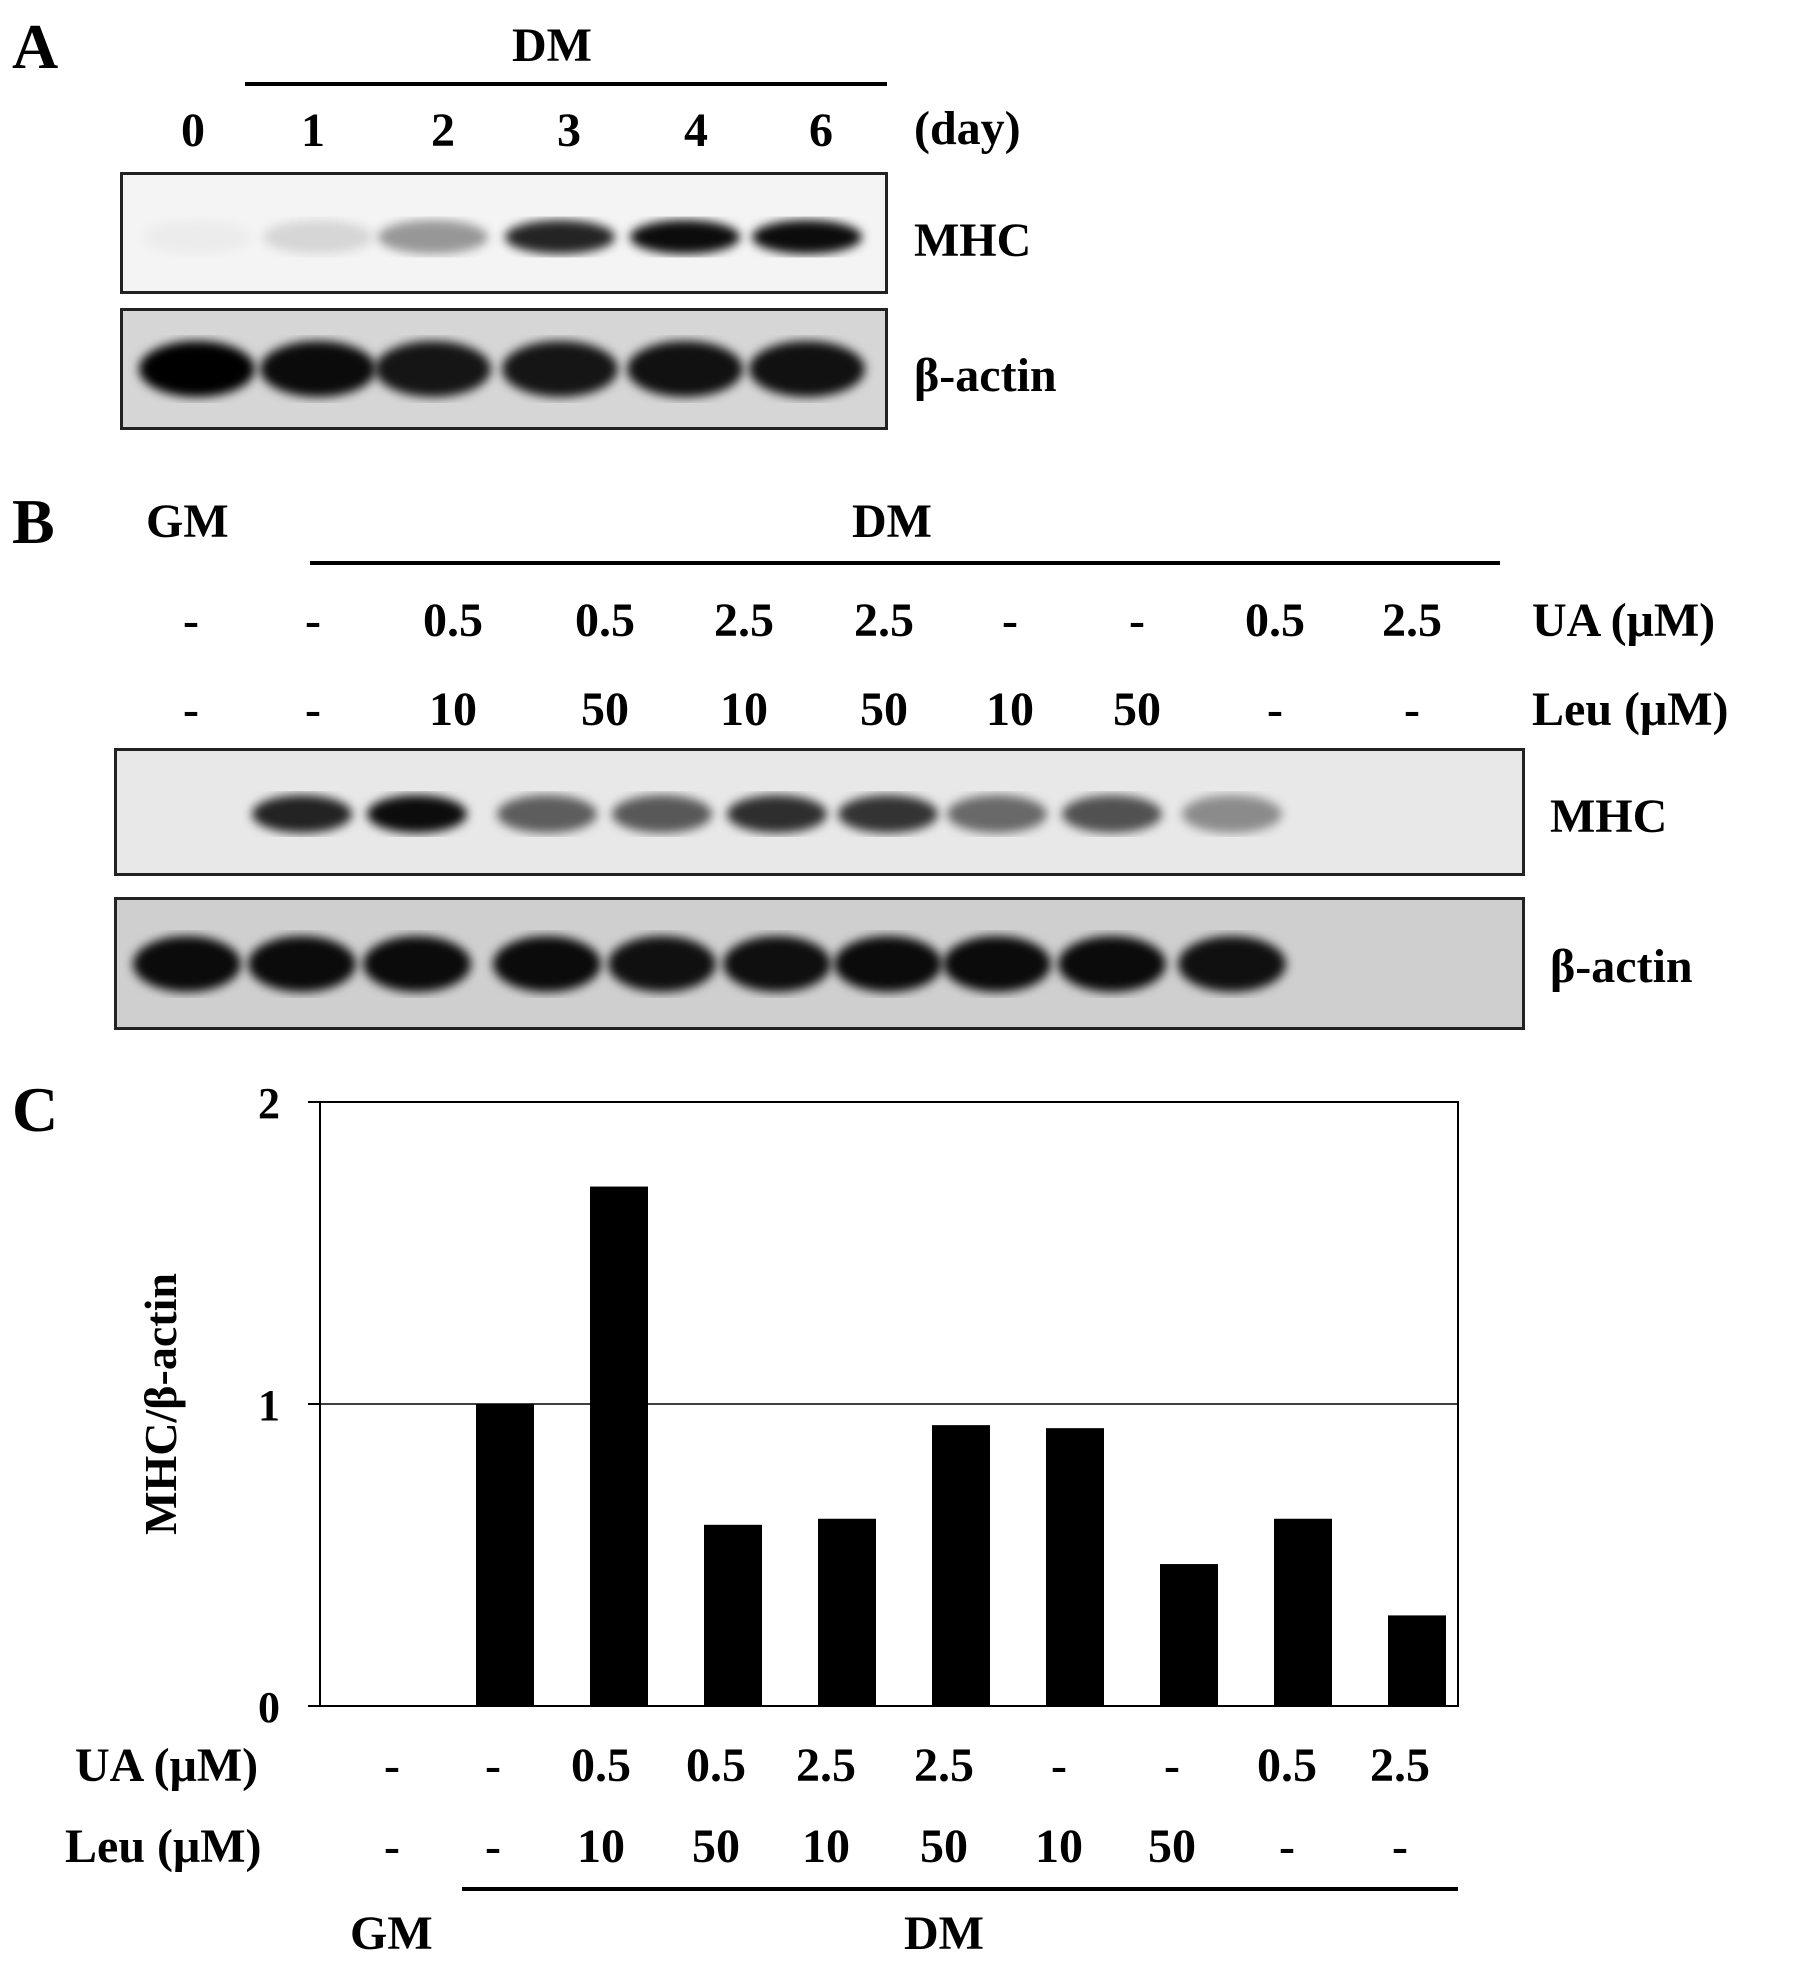 The width and height of the screenshot is (1795, 1963). I want to click on panel-c-leu-value: 50, so click(716, 1846).